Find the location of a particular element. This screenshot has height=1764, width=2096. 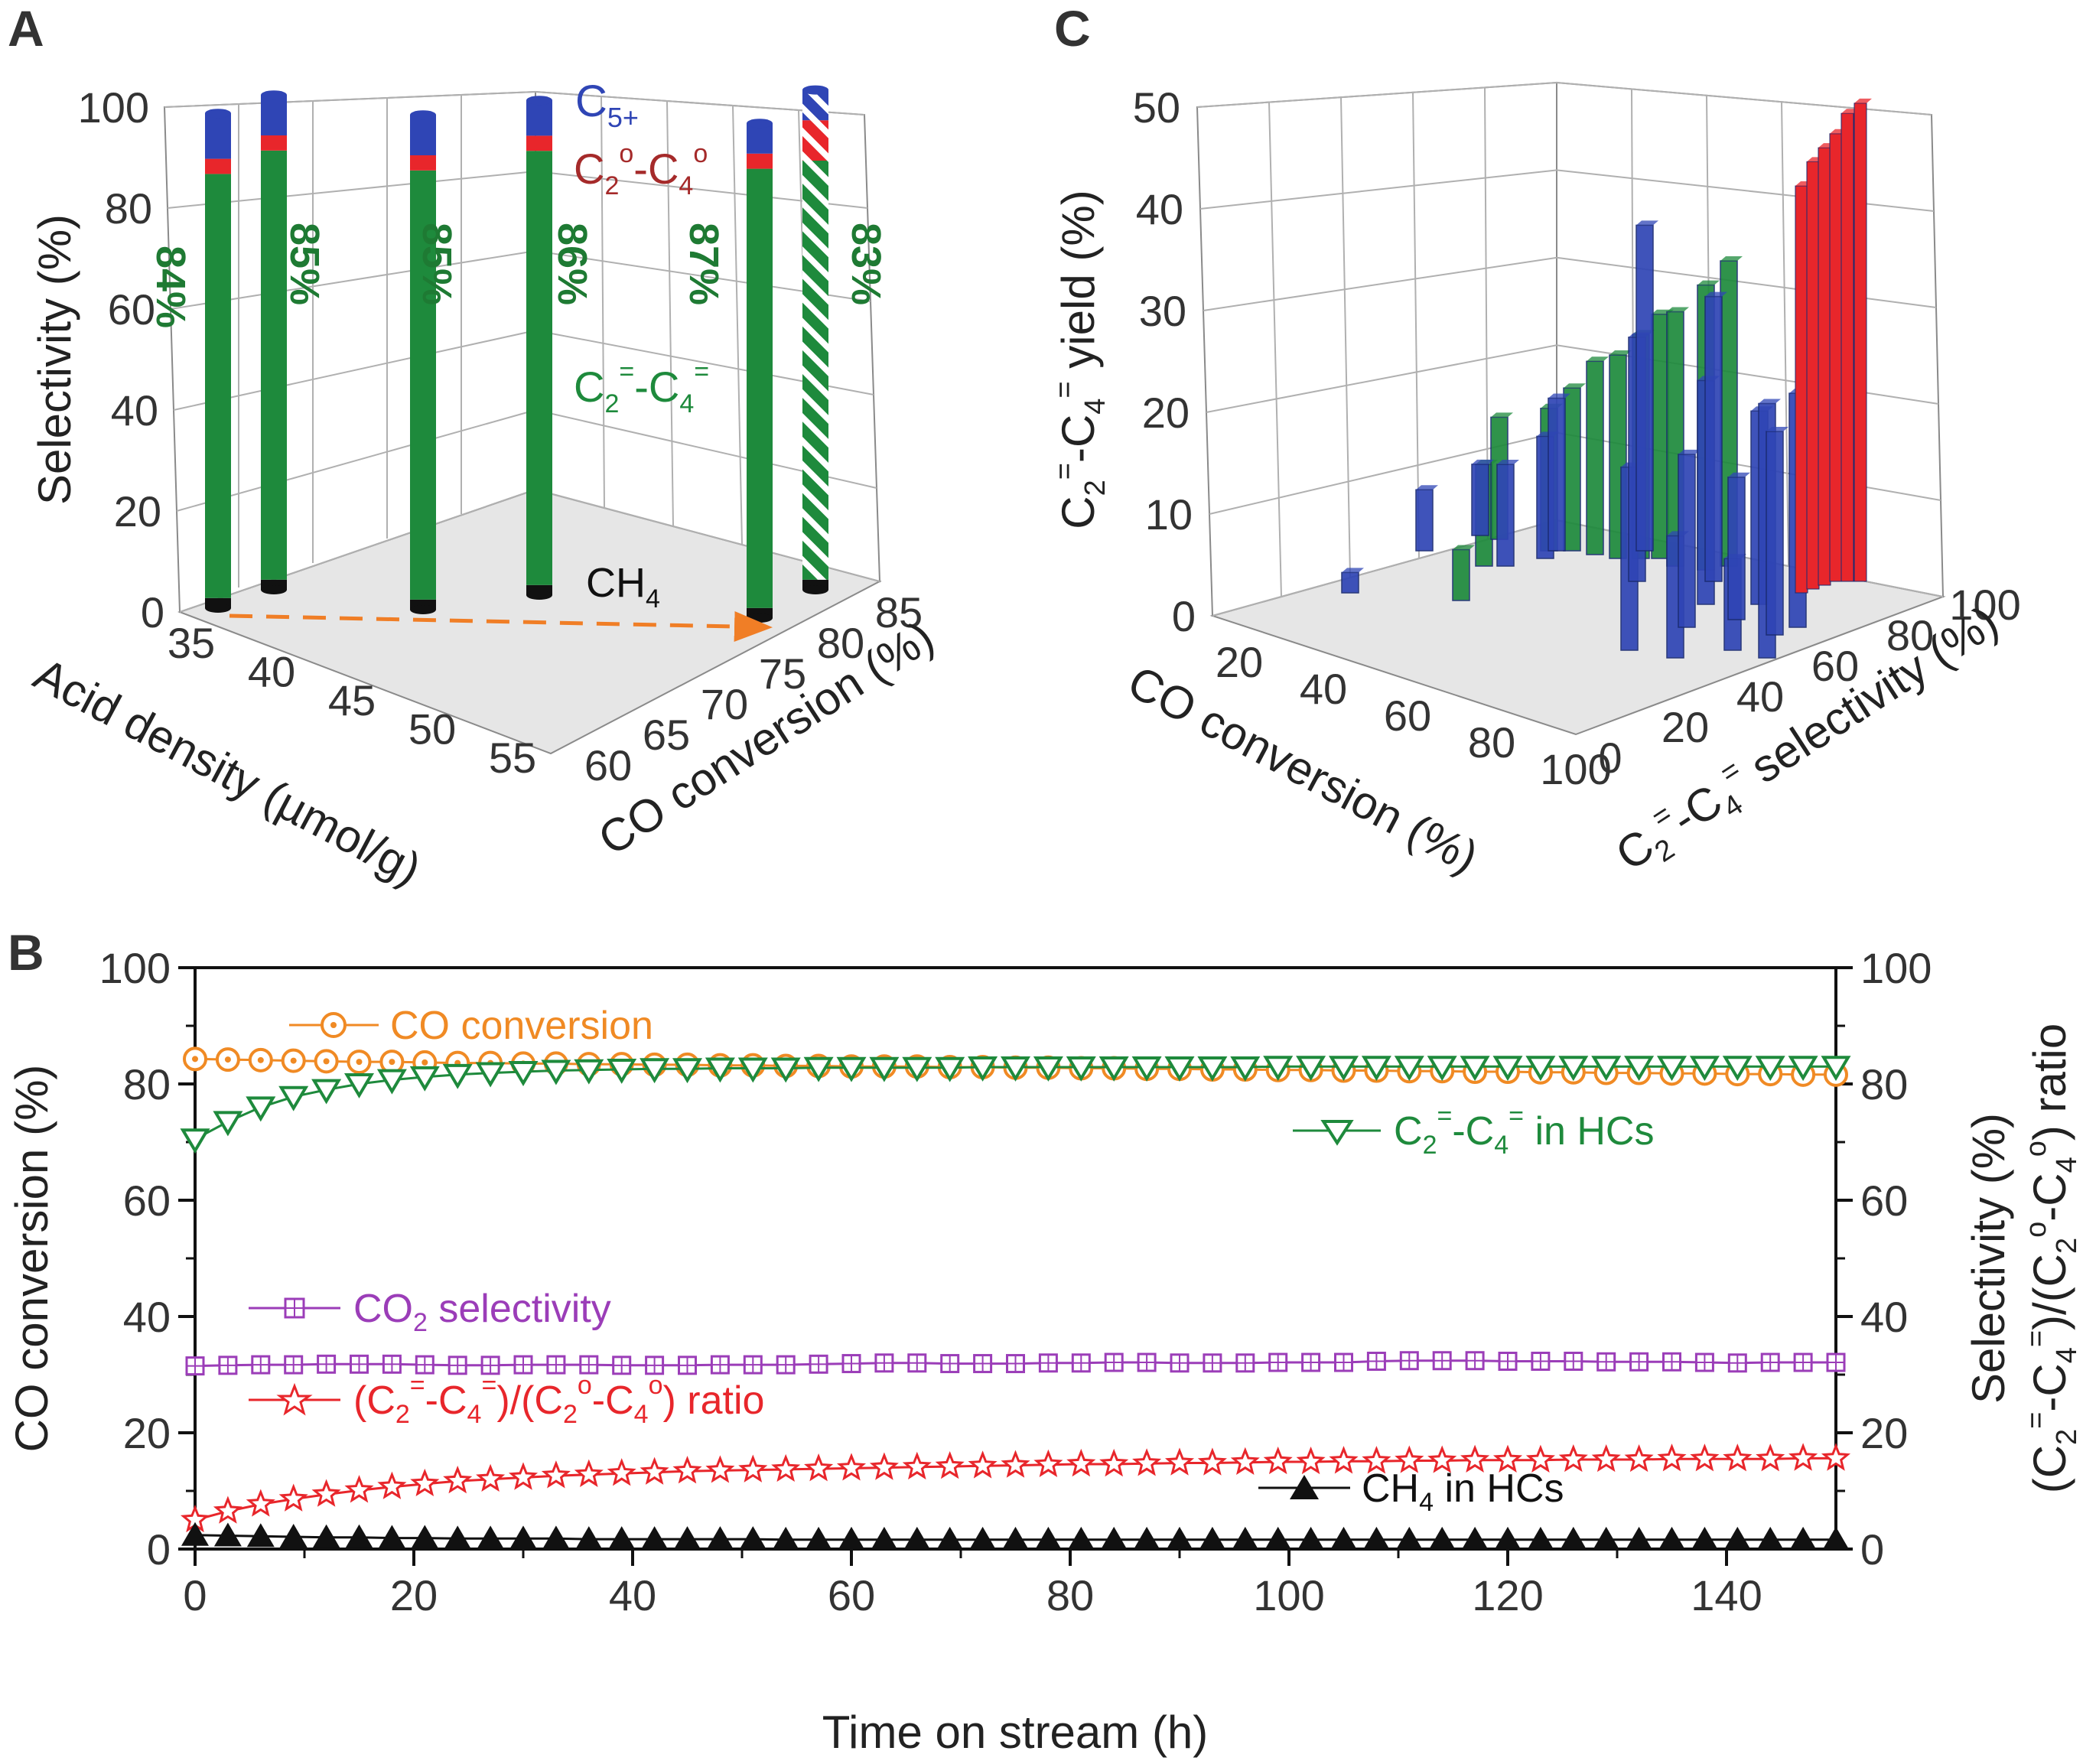

panel-b-y-tick: 100 is located at coordinates (135, 968).